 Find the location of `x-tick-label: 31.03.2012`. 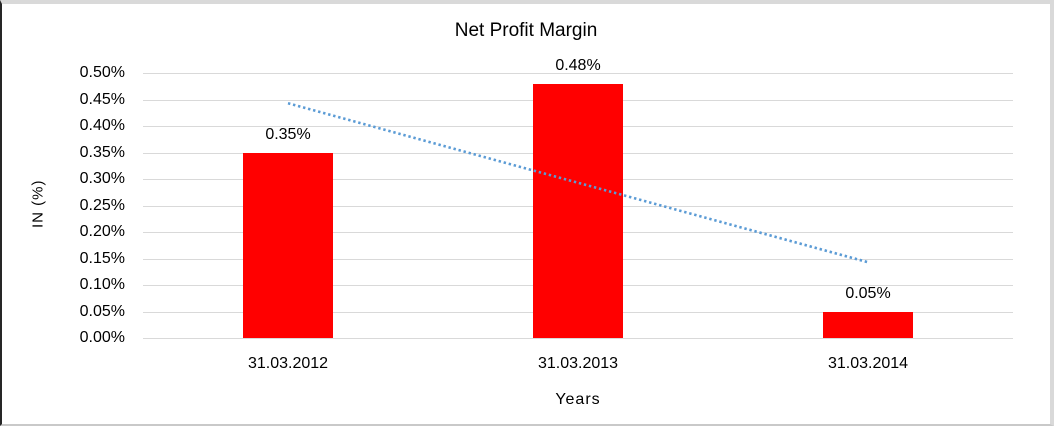

x-tick-label: 31.03.2012 is located at coordinates (288, 363).